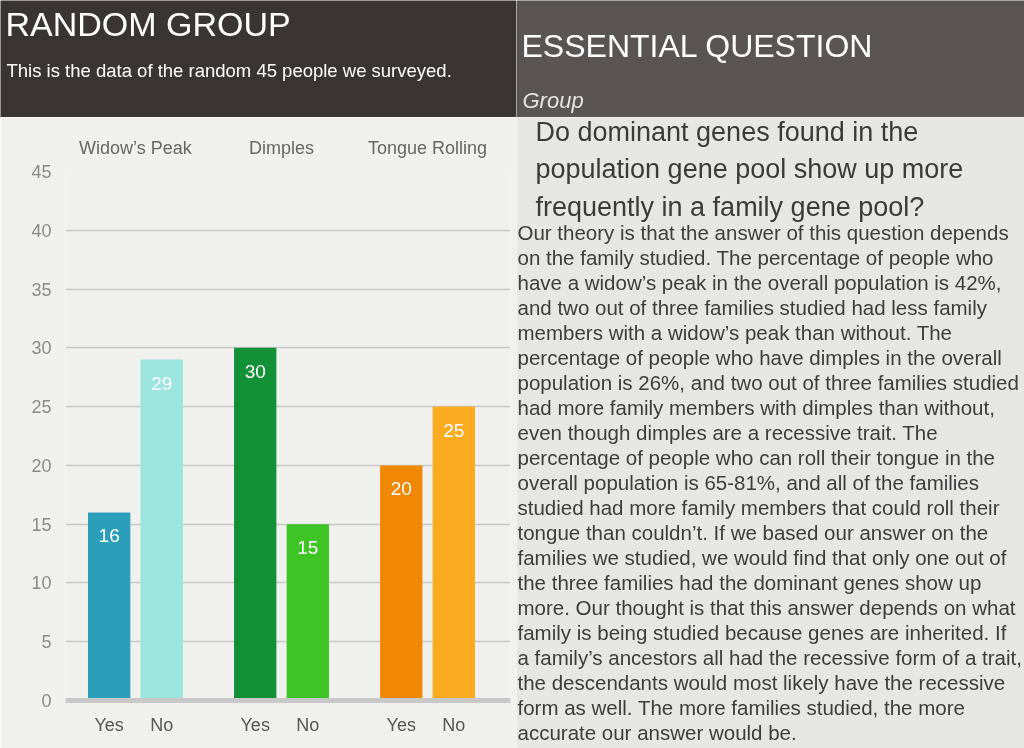 This screenshot has width=1024, height=748. I want to click on y-tick-label: 40, so click(41, 230).